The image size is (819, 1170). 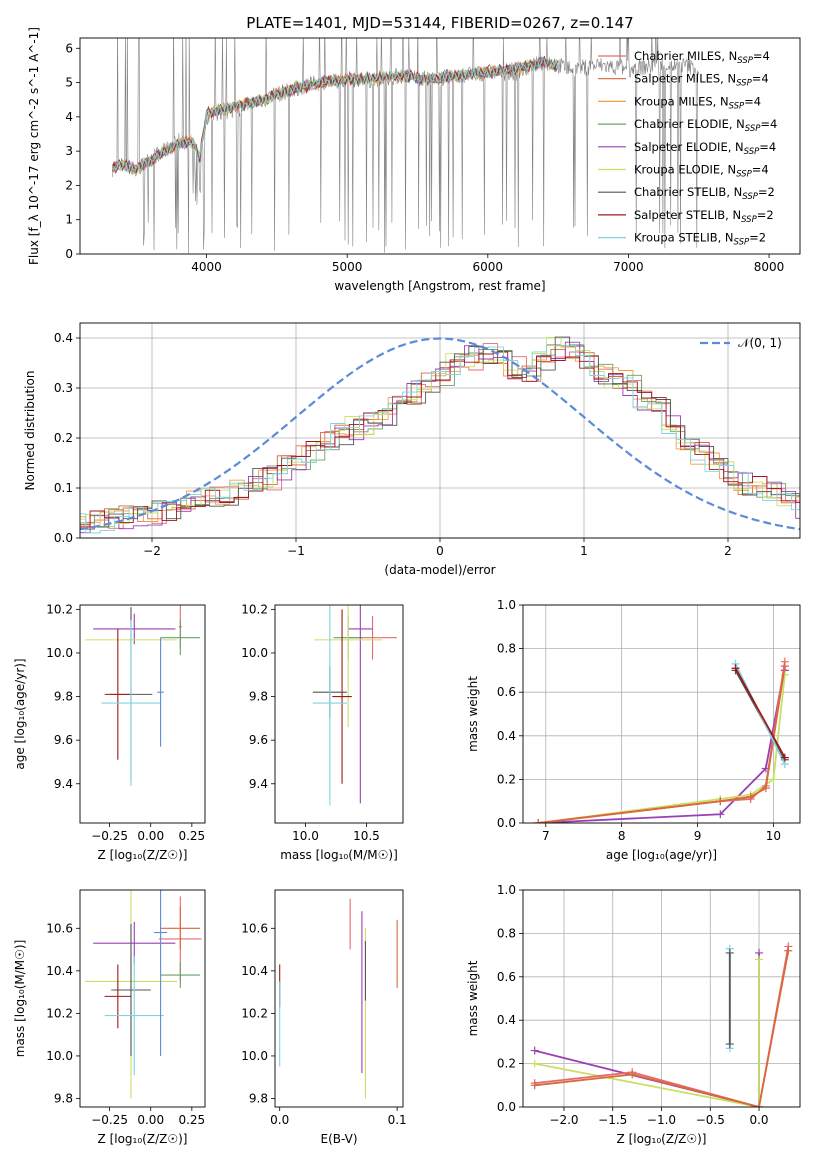 I want to click on y-tick-label: 1, so click(x=69, y=220).